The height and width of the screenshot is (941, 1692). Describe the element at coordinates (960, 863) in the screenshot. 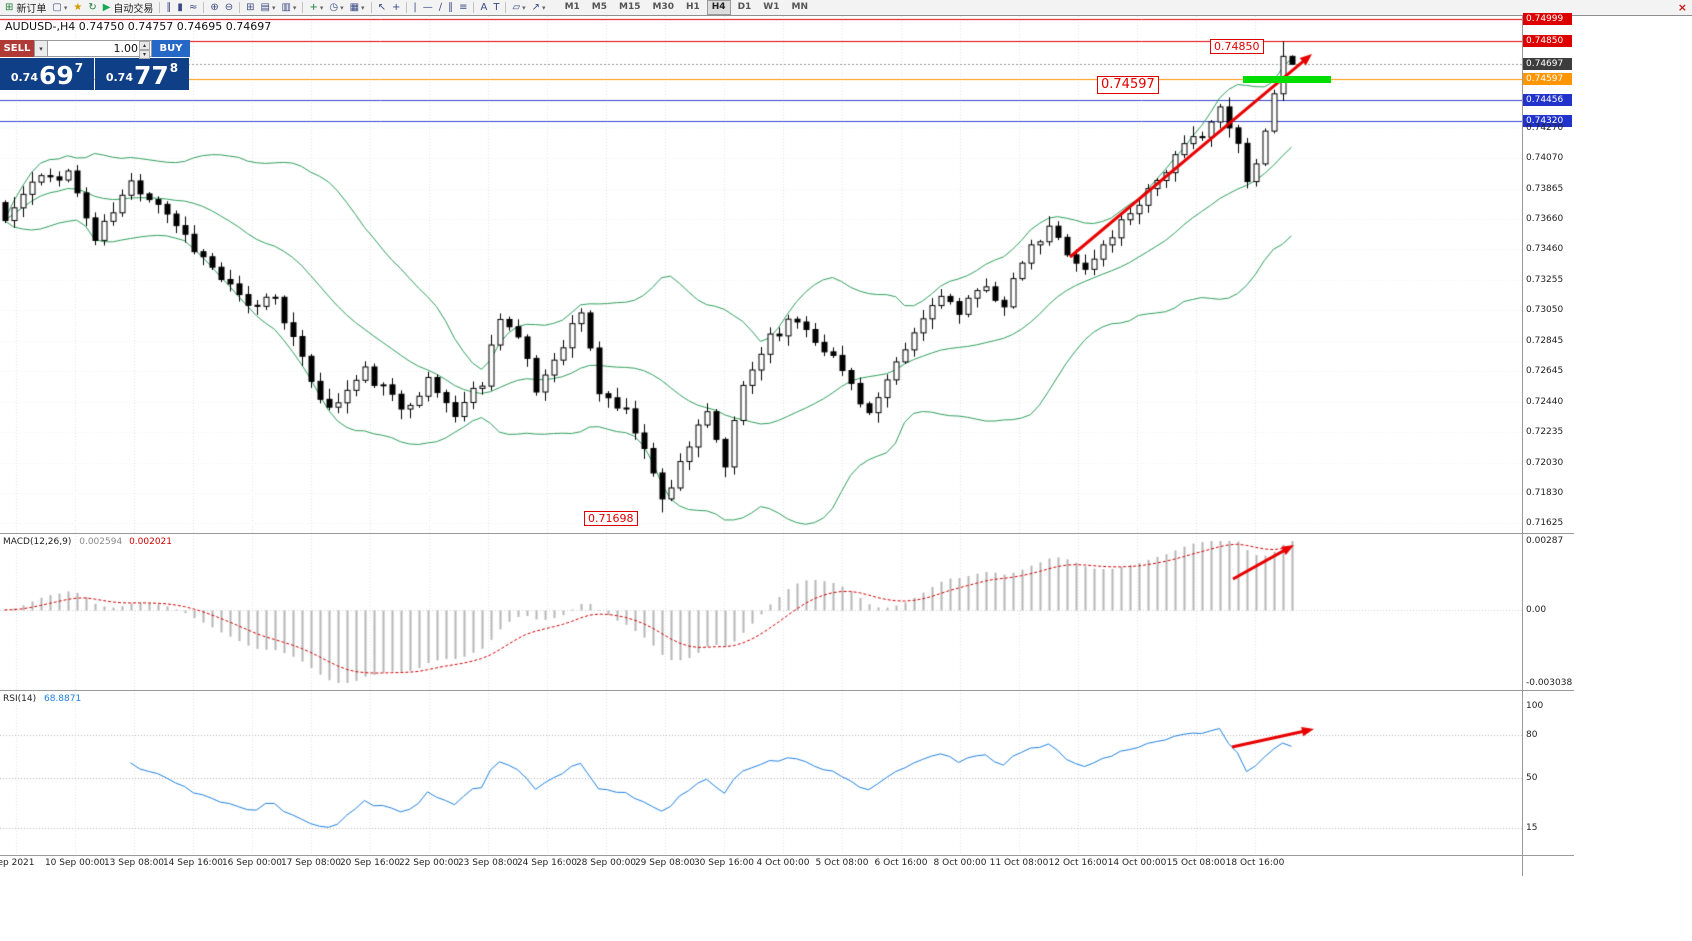

I see `time-axis-label: 8 Oct 00:00` at that location.